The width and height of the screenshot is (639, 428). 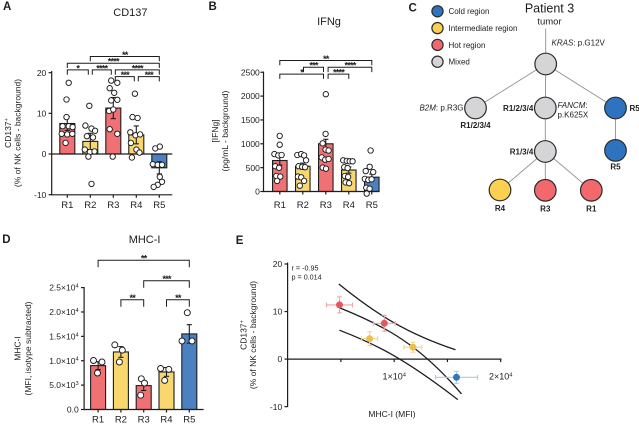 What do you see at coordinates (7, 7) in the screenshot?
I see `svg-text: A` at bounding box center [7, 7].